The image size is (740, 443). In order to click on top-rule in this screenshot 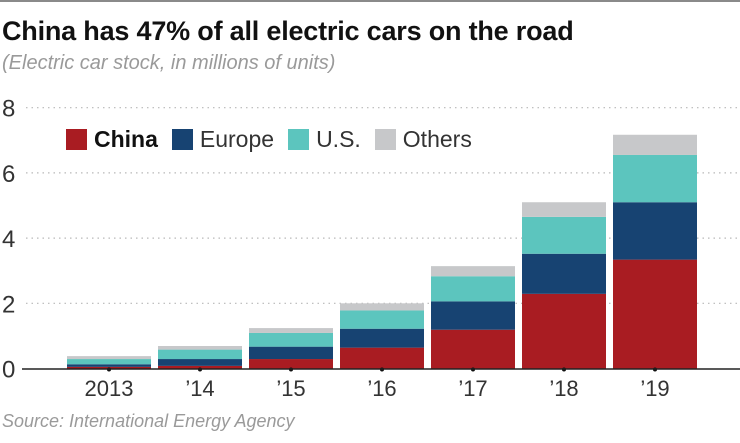, I will do `click(370, 1)`.